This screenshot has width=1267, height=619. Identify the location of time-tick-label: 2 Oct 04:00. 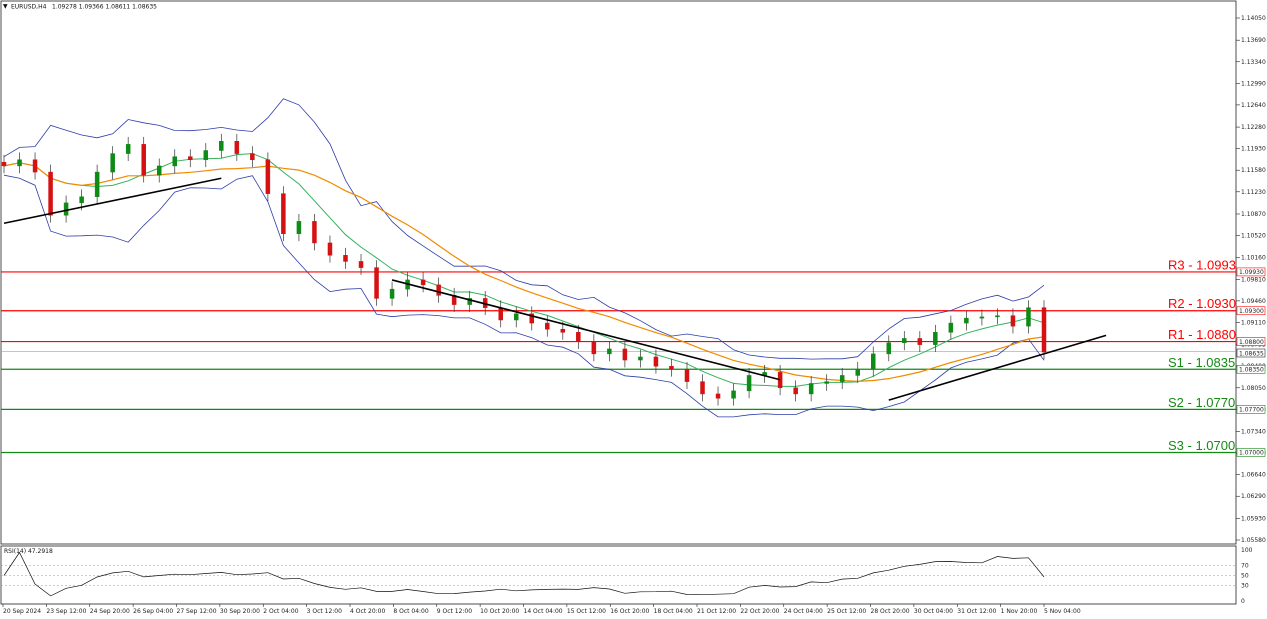
(280, 611).